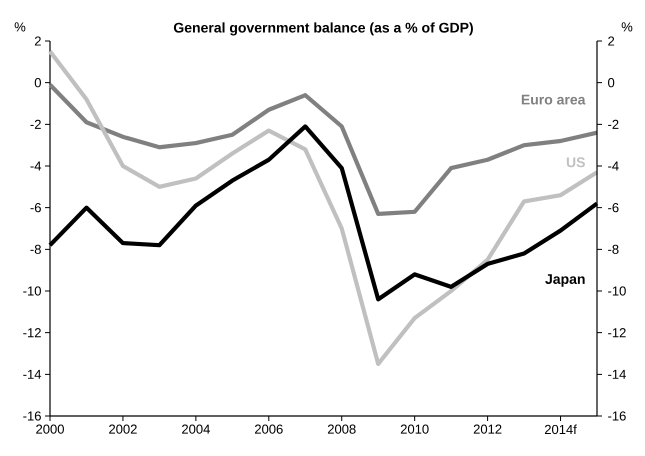 The image size is (645, 456). Describe the element at coordinates (613, 124) in the screenshot. I see `y2-tick-label: -2` at that location.